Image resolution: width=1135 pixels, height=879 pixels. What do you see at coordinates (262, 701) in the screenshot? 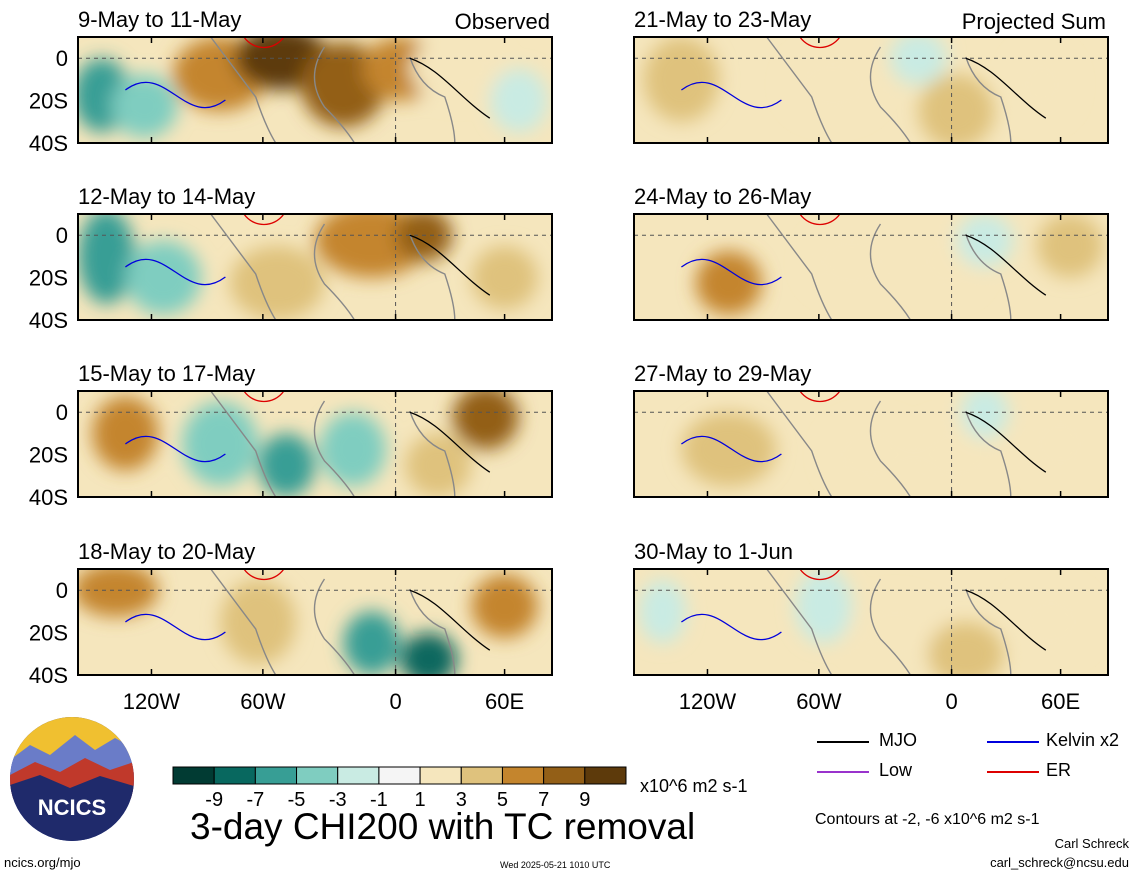
I see `x-tick-label: 60W` at bounding box center [262, 701].